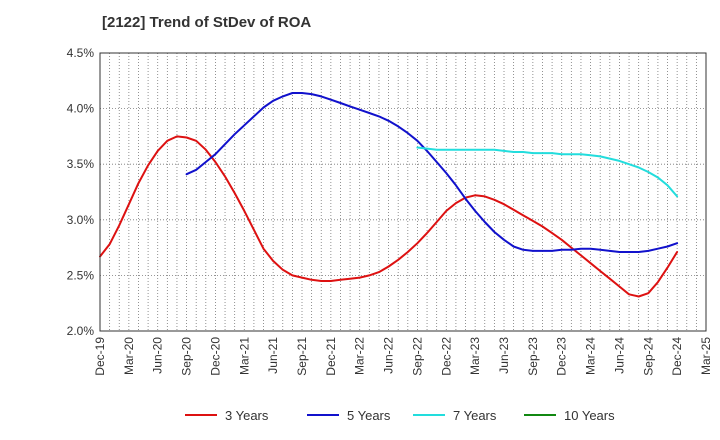 Image resolution: width=720 pixels, height=440 pixels. What do you see at coordinates (129, 356) in the screenshot?
I see `x-tick-label: Mar-20` at bounding box center [129, 356].